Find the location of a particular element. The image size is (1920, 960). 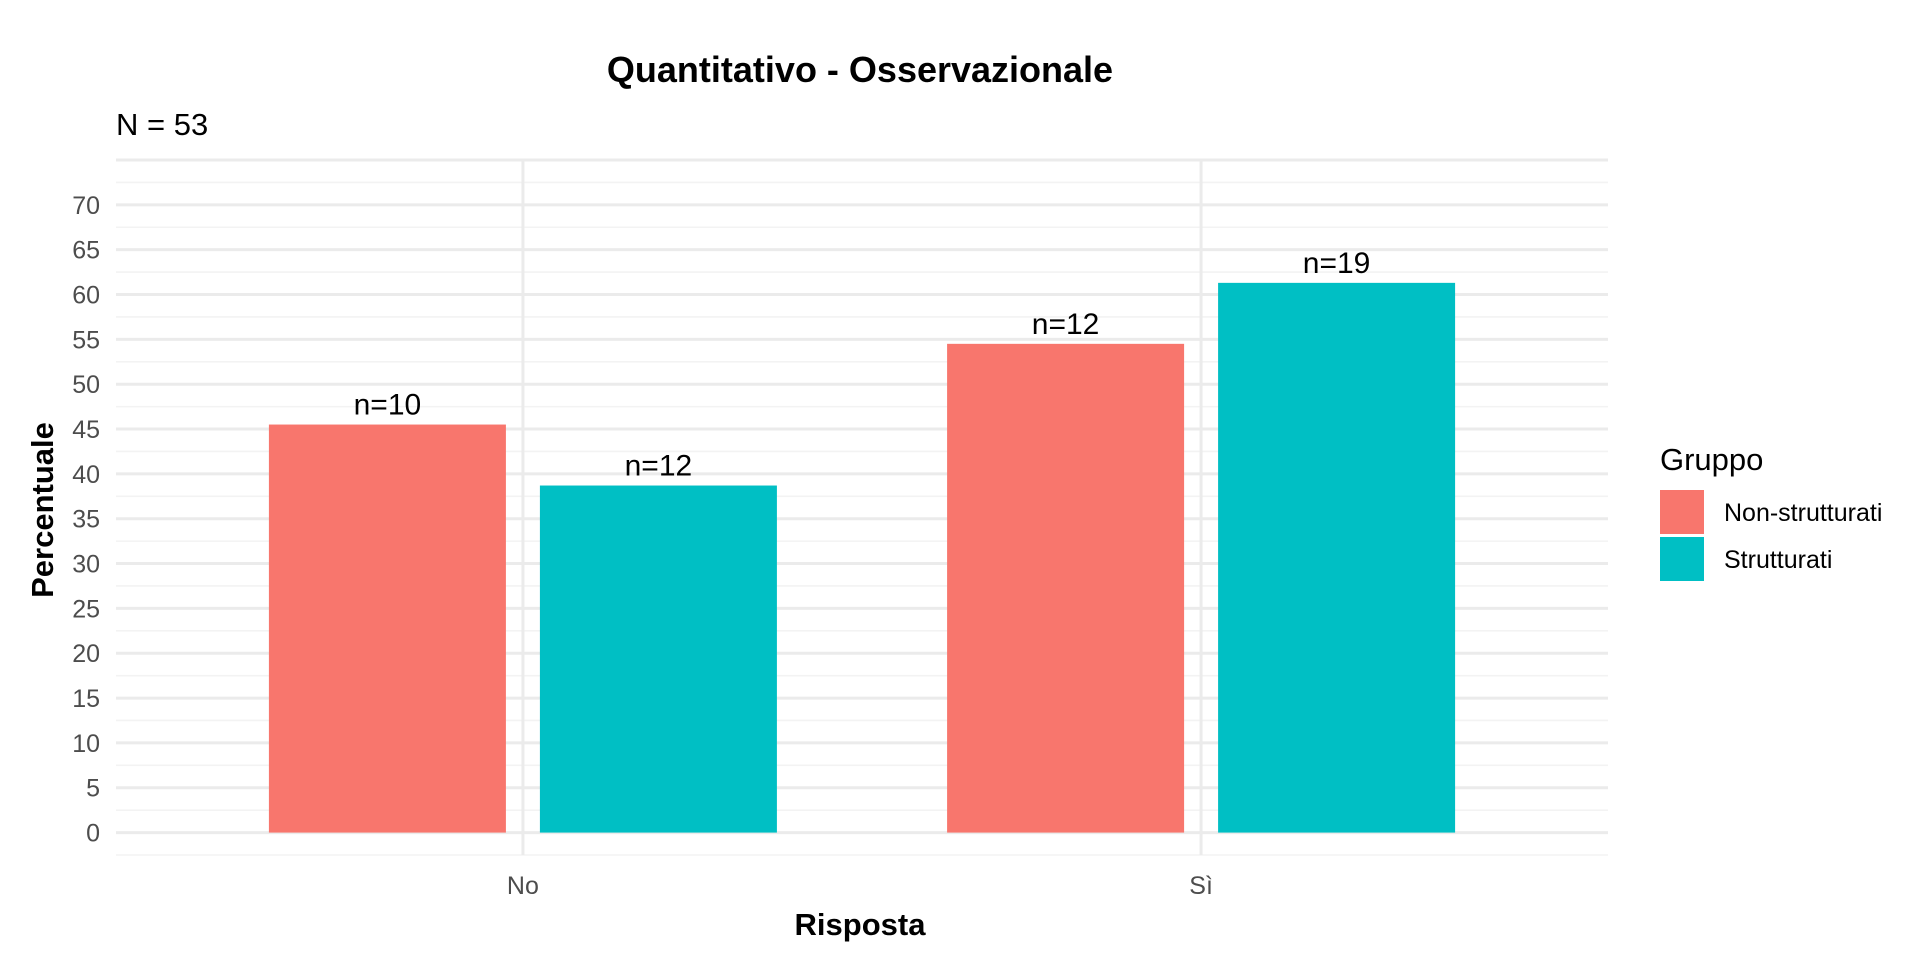

bar-strutturati-no is located at coordinates (658, 659).